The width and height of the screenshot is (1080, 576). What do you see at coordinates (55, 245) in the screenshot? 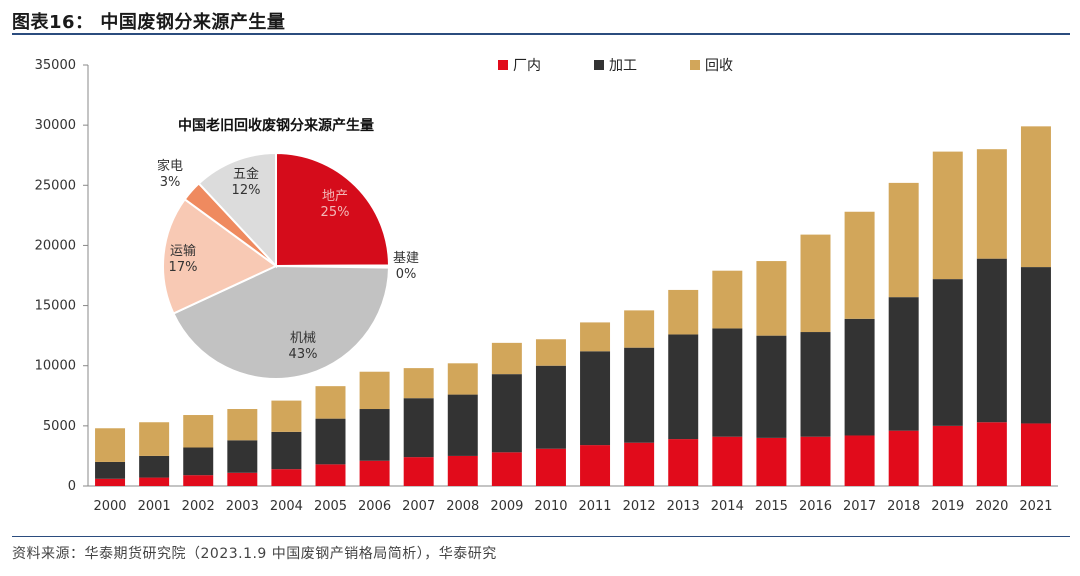
I see `y-tick-label: 20000` at bounding box center [55, 245].